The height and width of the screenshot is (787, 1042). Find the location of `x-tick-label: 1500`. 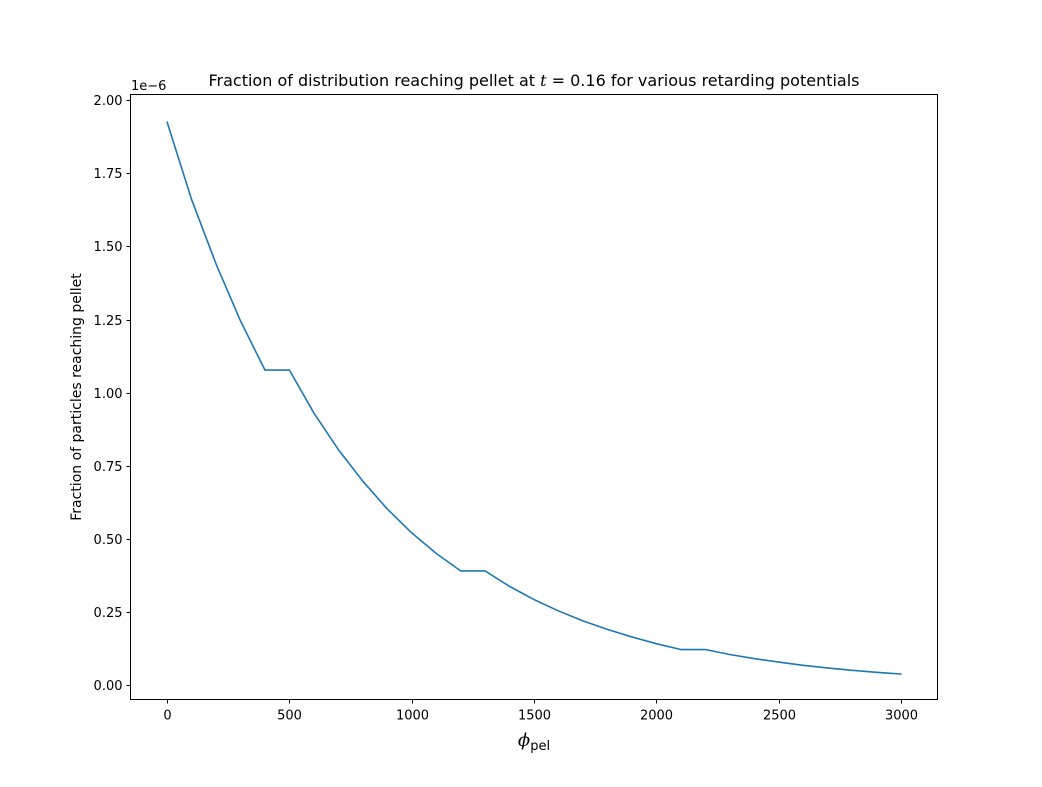

x-tick-label: 1500 is located at coordinates (534, 716).